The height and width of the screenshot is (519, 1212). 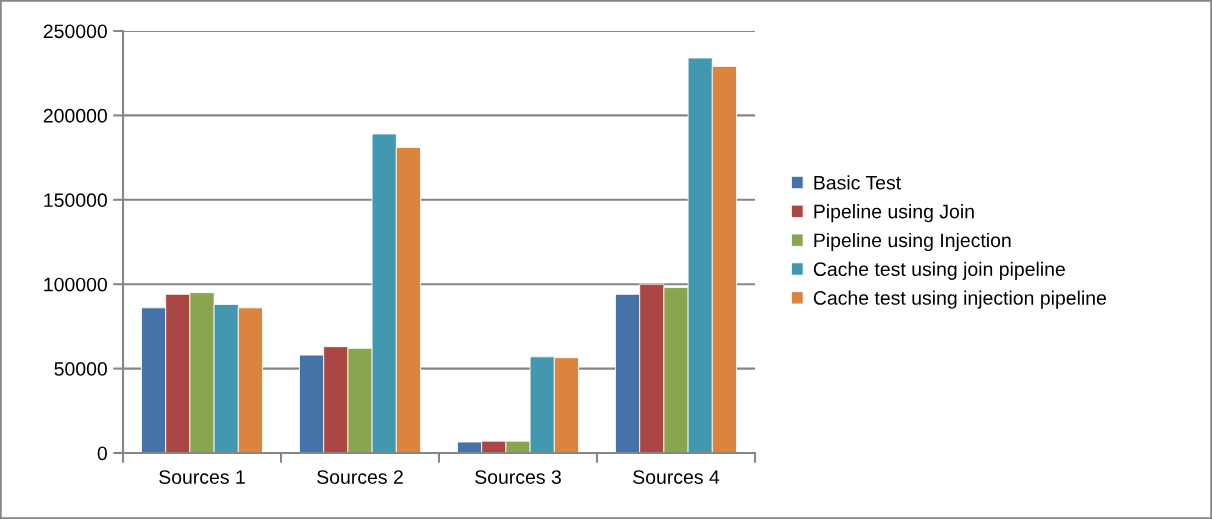 I want to click on legend-label: Basic Test, so click(x=857, y=182).